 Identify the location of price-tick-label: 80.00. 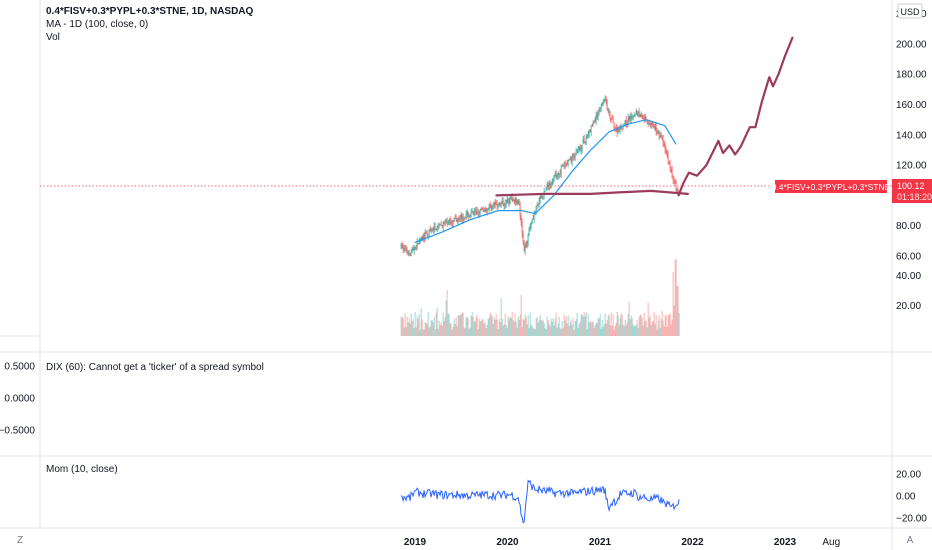
(908, 226).